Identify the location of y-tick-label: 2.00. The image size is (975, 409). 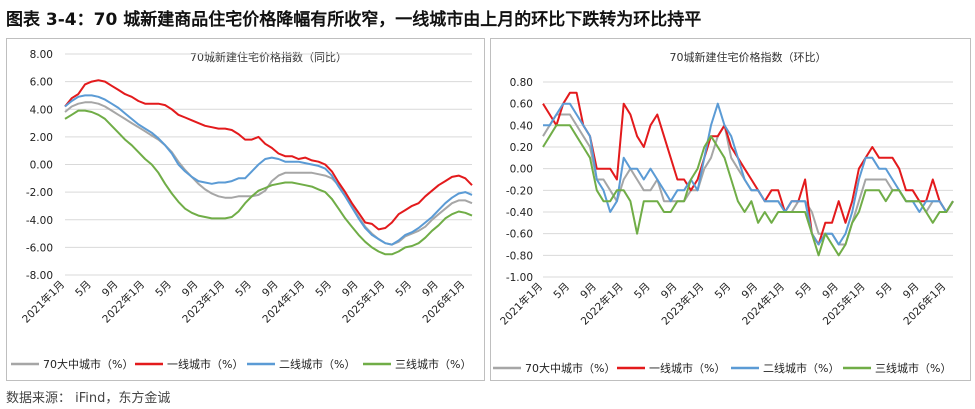
(41, 138).